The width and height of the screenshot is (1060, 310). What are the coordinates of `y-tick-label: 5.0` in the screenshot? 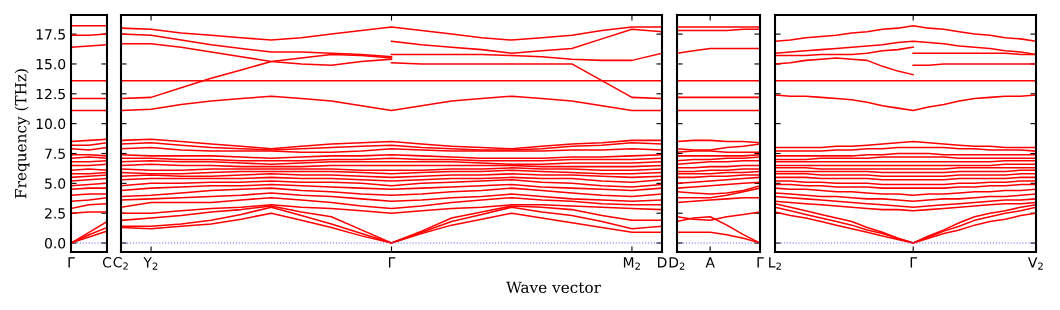 It's located at (55, 183).